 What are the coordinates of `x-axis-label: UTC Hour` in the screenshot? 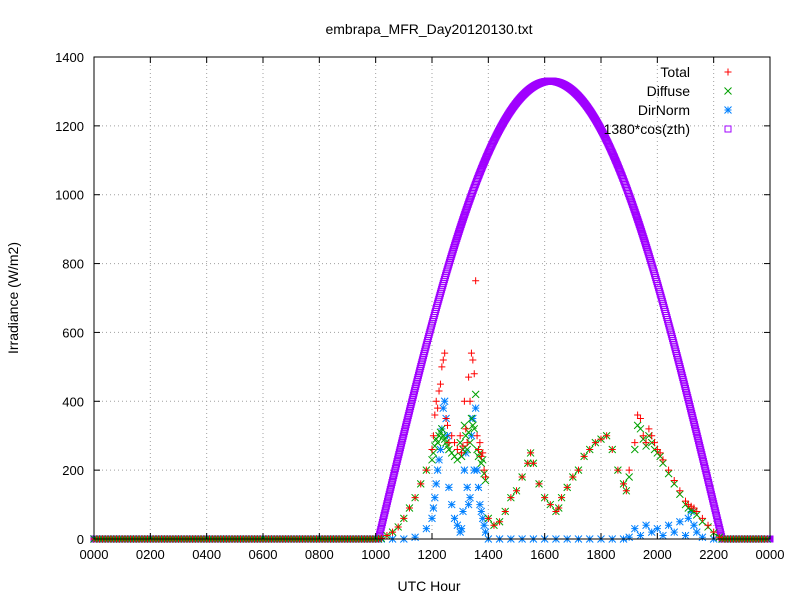 It's located at (428, 586).